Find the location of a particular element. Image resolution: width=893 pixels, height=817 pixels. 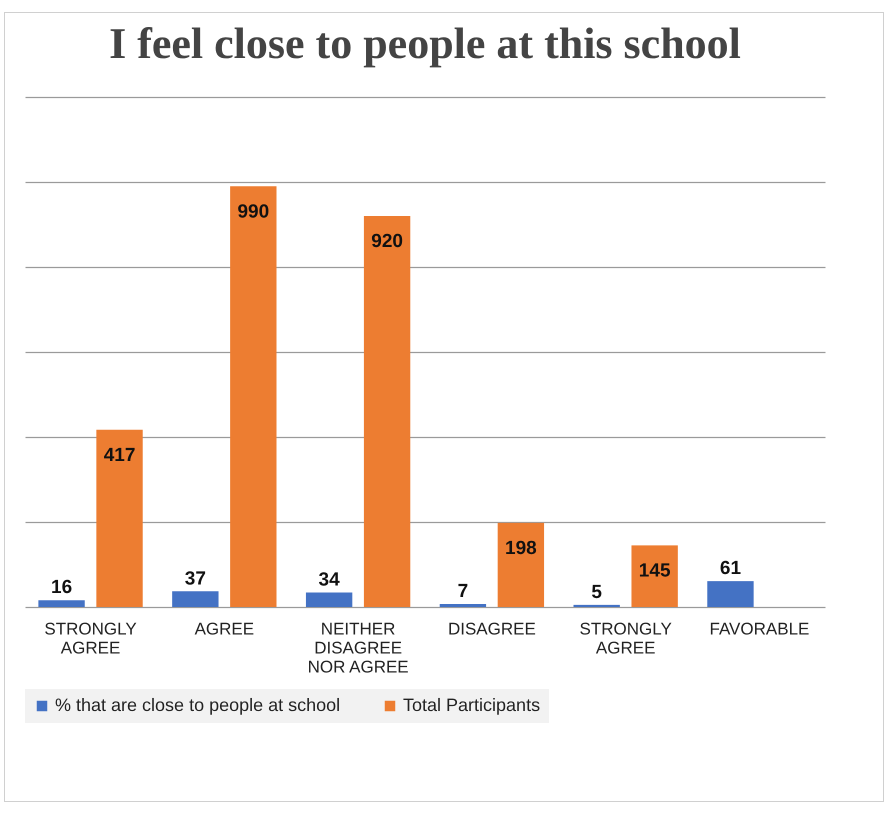

data-label: 920 is located at coordinates (387, 241).